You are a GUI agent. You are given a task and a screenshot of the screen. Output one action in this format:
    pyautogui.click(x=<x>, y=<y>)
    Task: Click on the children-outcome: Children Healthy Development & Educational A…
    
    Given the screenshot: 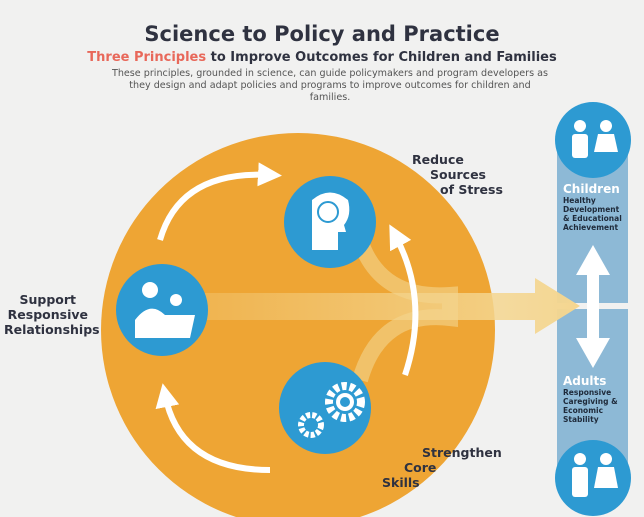 What is the action you would take?
    pyautogui.click(x=592, y=207)
    